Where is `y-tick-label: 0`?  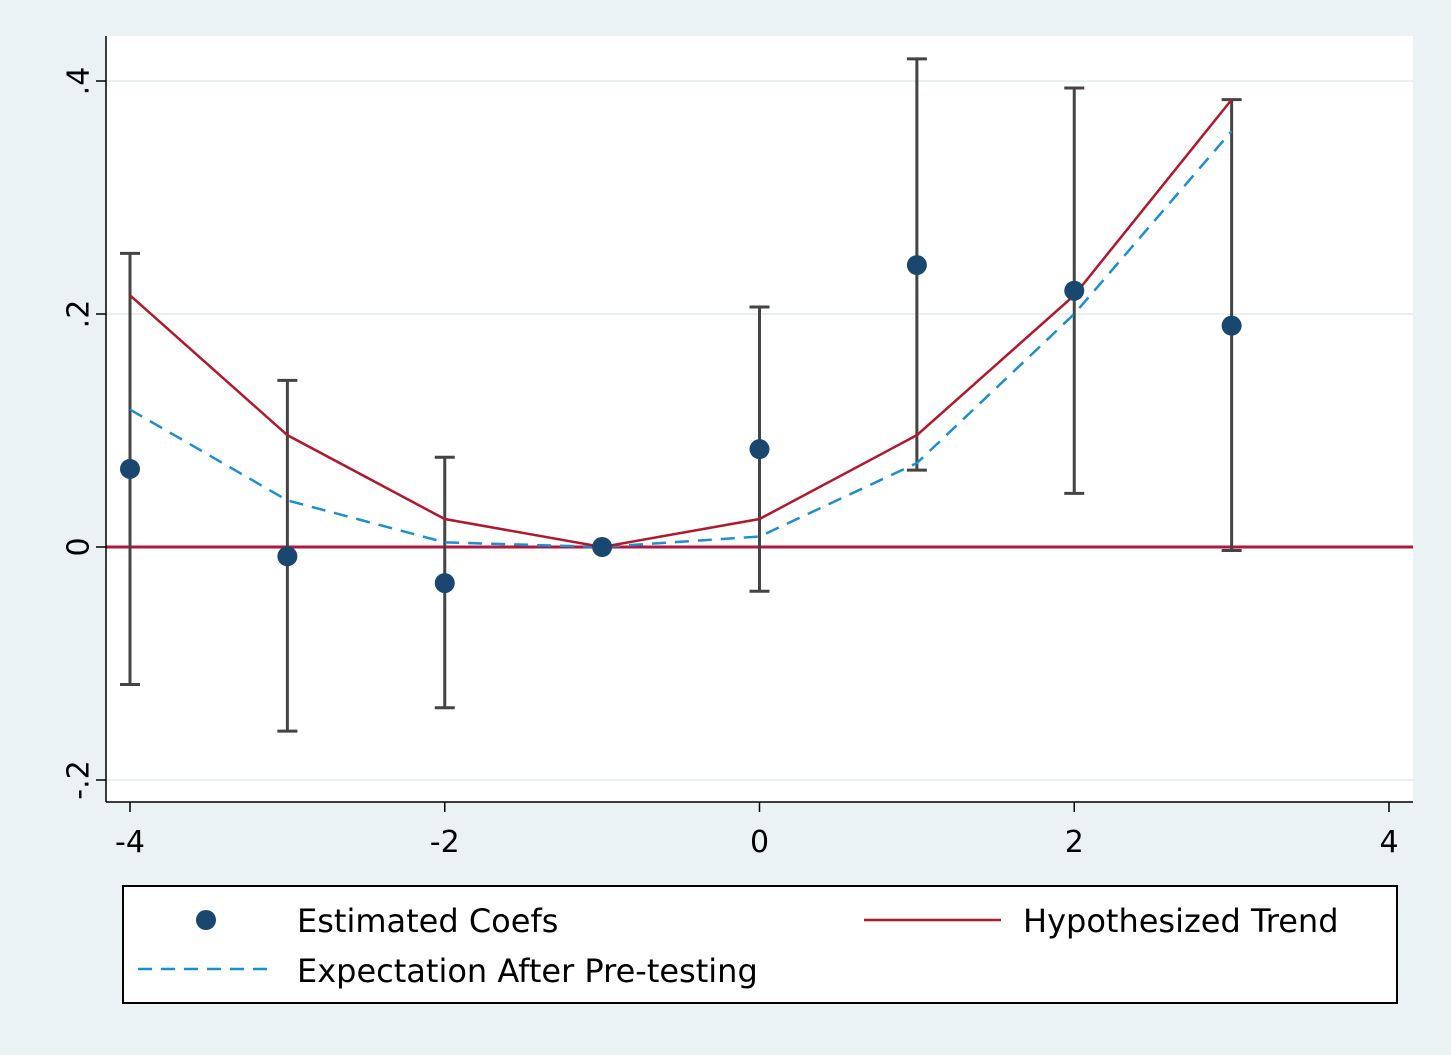 y-tick-label: 0 is located at coordinates (79, 546).